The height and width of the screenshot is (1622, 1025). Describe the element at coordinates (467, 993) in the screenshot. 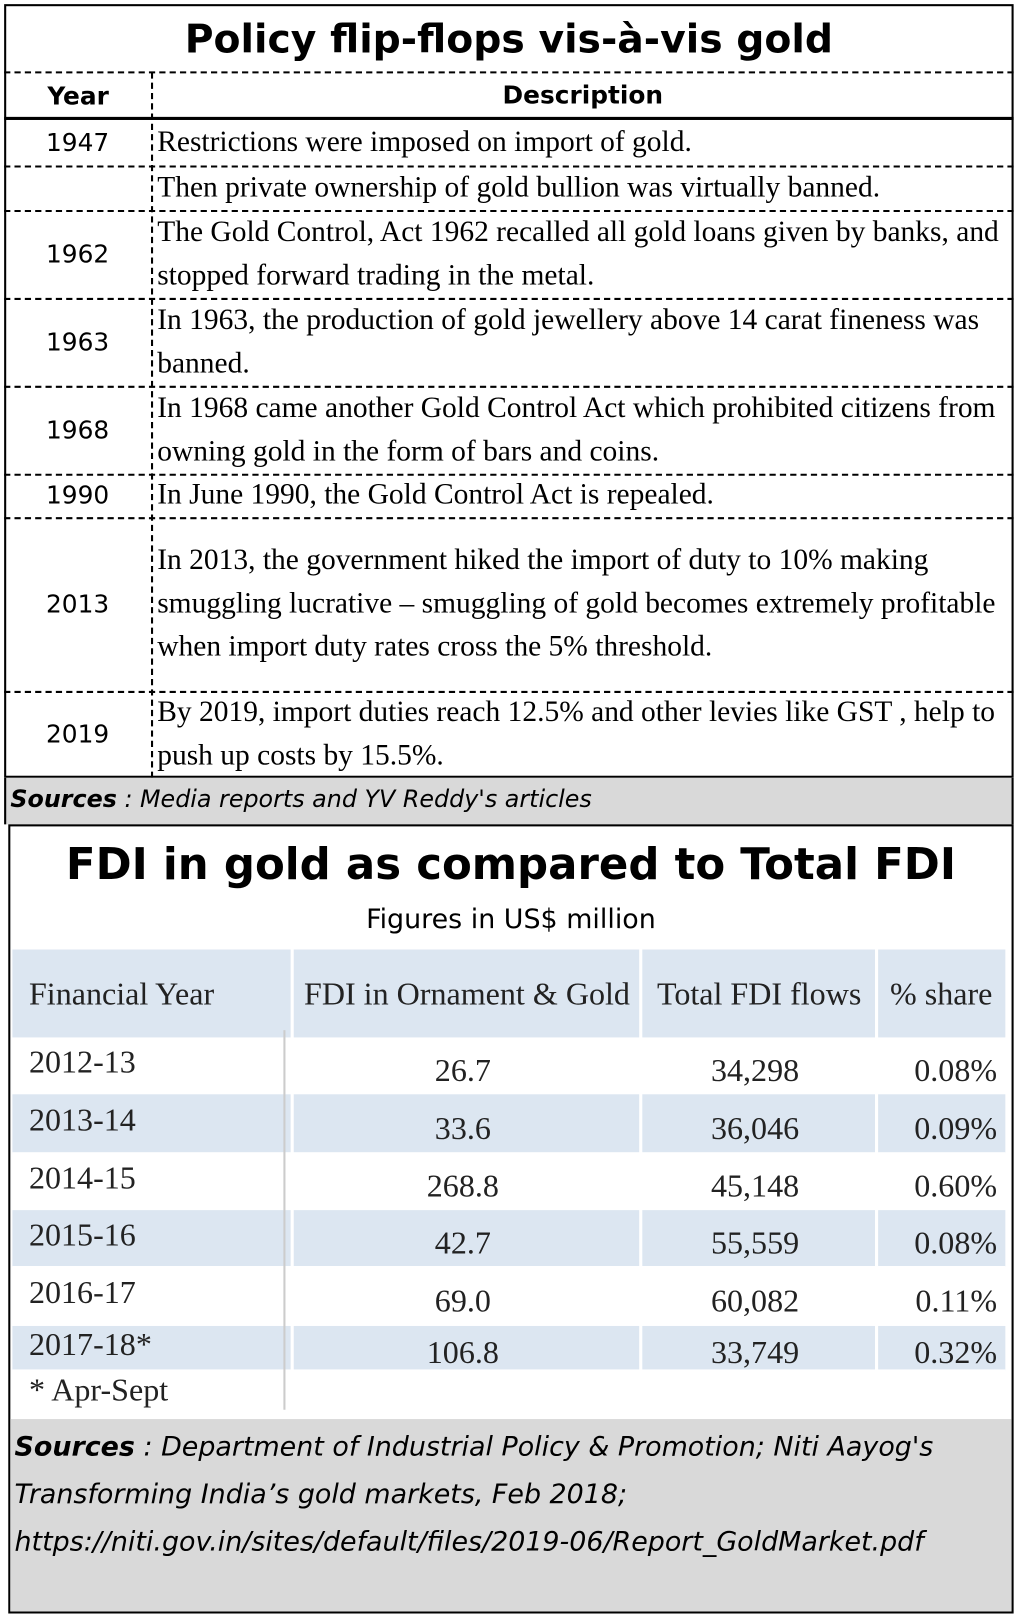

I see `header-cell: FDI in Ornament & Gold` at that location.